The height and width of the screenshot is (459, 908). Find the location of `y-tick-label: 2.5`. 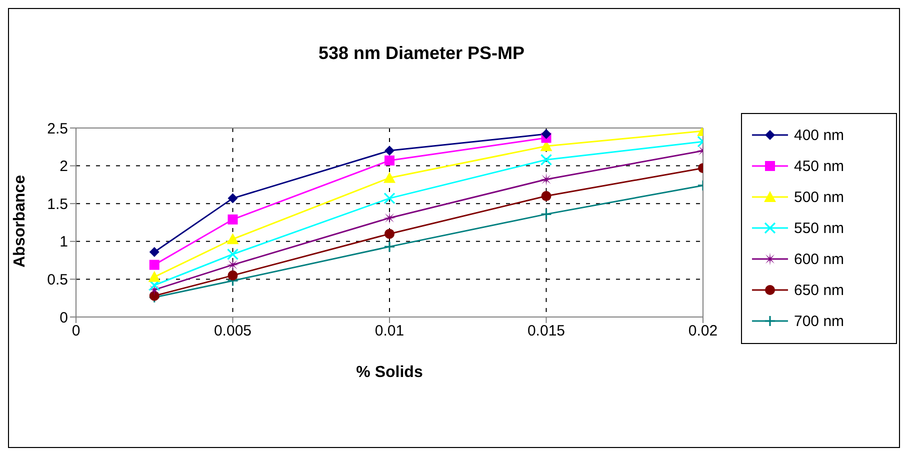

y-tick-label: 2.5 is located at coordinates (57, 129).